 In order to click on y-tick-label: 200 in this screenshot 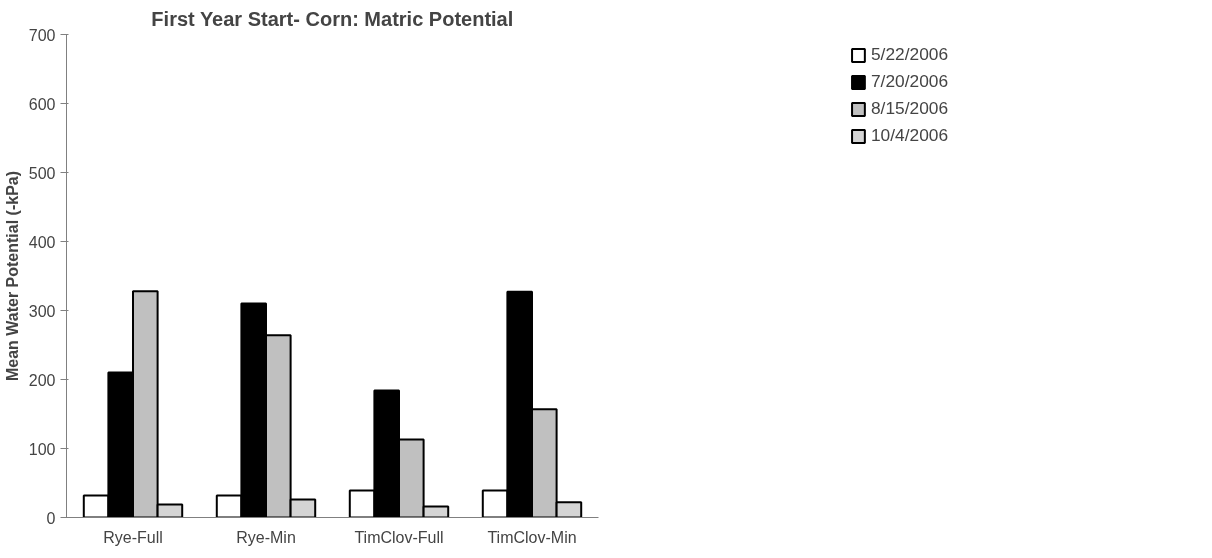, I will do `click(42, 380)`.